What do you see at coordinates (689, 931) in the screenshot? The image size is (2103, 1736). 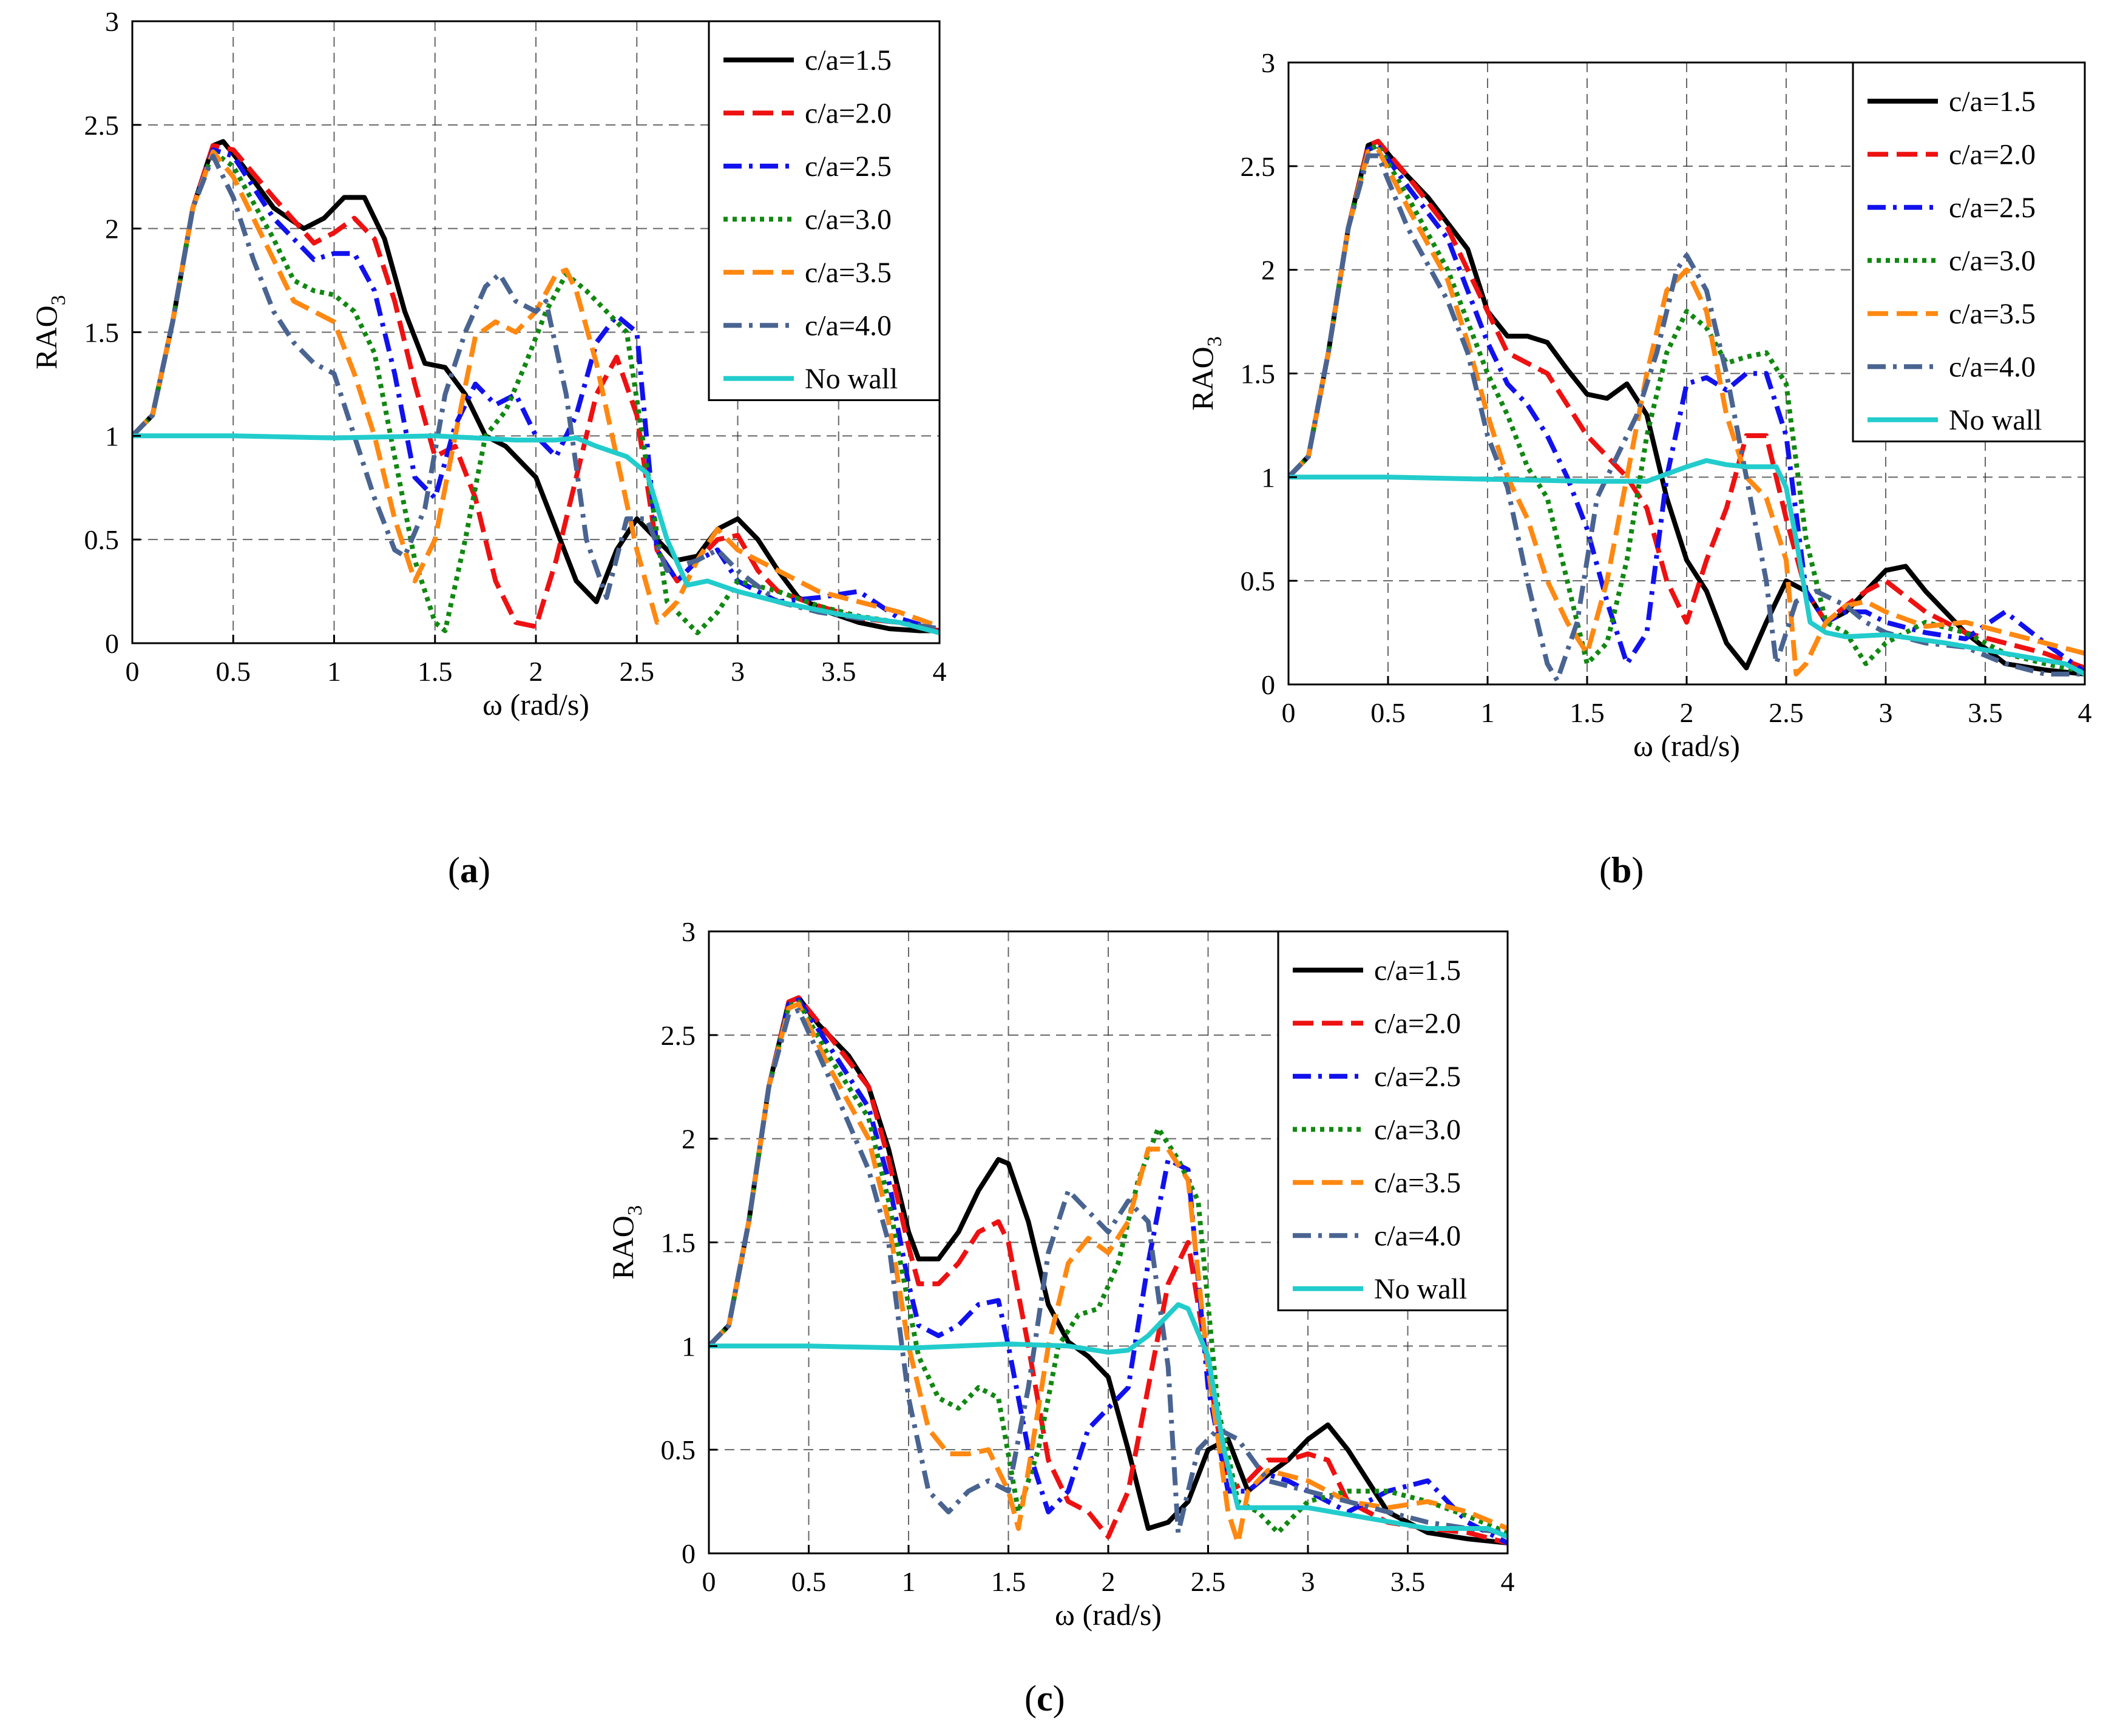 I see `y-tick-label-c-6: 3` at bounding box center [689, 931].